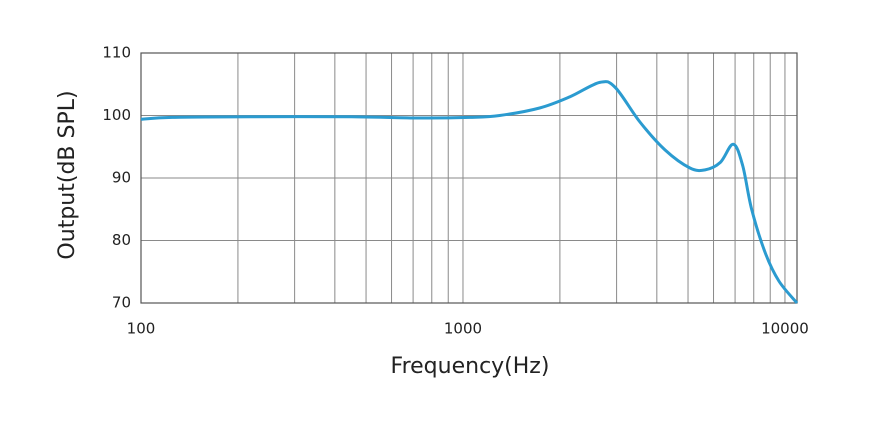 The width and height of the screenshot is (893, 423). What do you see at coordinates (116, 53) in the screenshot?
I see `y-tick-label: 110` at bounding box center [116, 53].